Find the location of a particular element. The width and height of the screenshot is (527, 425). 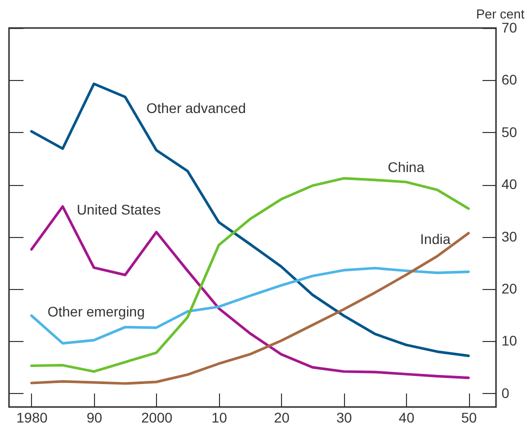

x-tick-label: 1980 is located at coordinates (32, 417).